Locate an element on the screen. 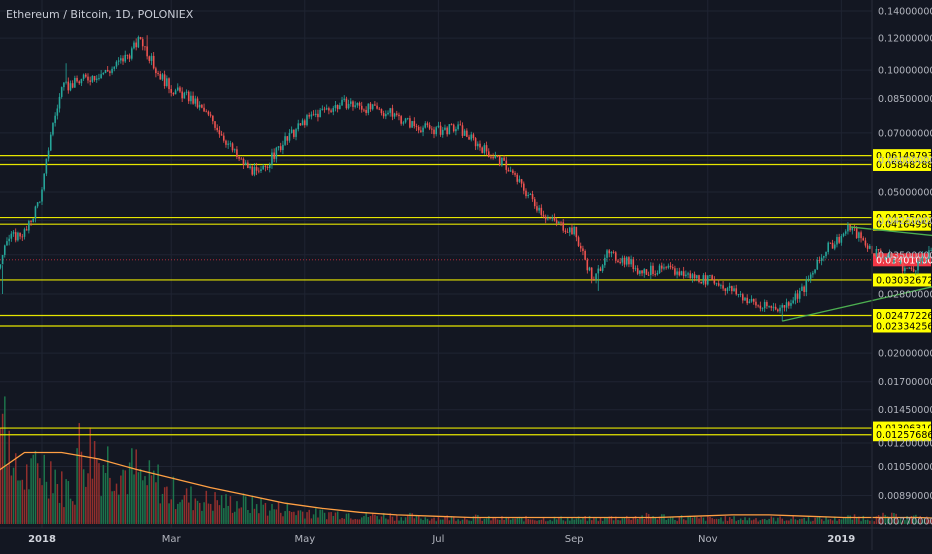 This screenshot has width=932, height=554. y-tick-label: 0.01050000 is located at coordinates (905, 467).